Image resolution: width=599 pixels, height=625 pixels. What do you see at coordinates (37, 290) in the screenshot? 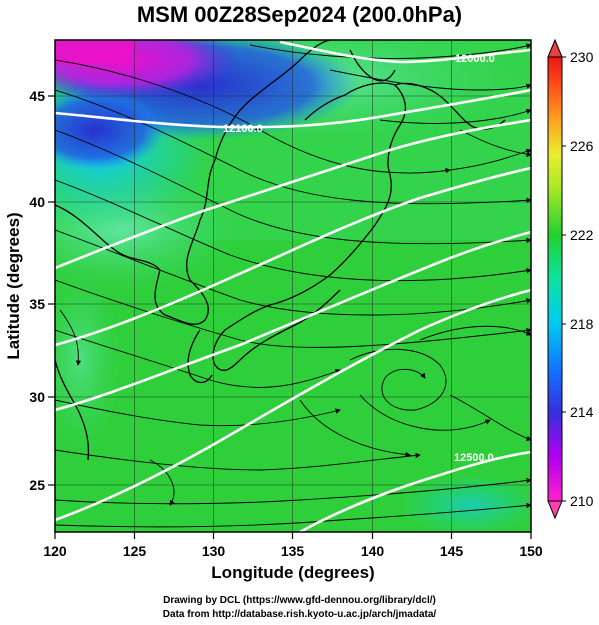
I see `y-tick-labels: 45 40 35 30 25` at bounding box center [37, 290].